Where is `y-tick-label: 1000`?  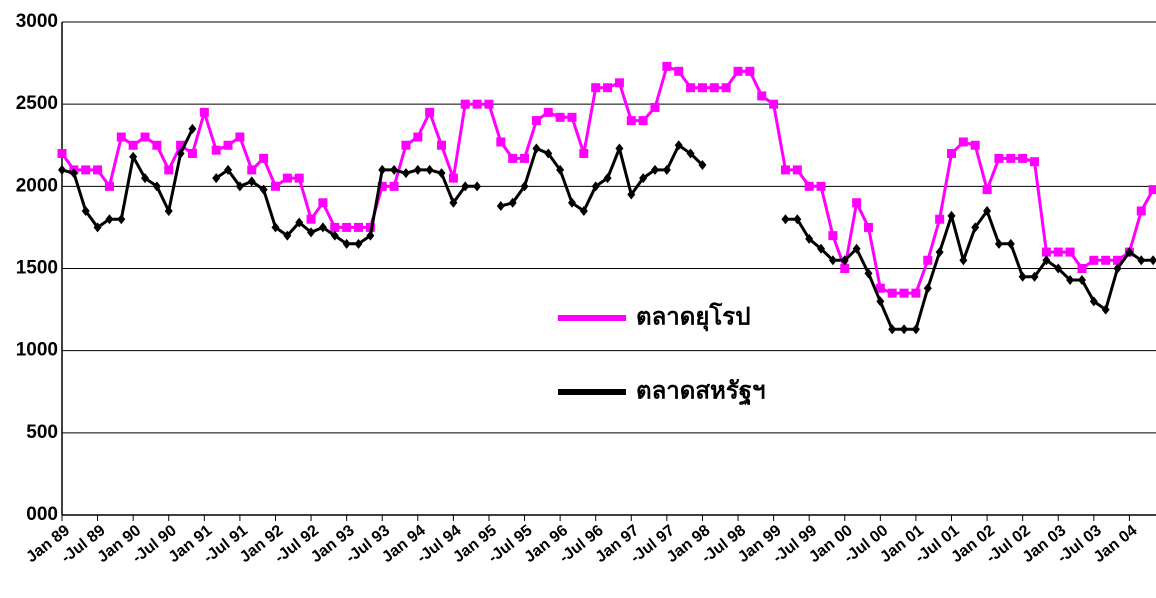
y-tick-label: 1000 is located at coordinates (37, 350).